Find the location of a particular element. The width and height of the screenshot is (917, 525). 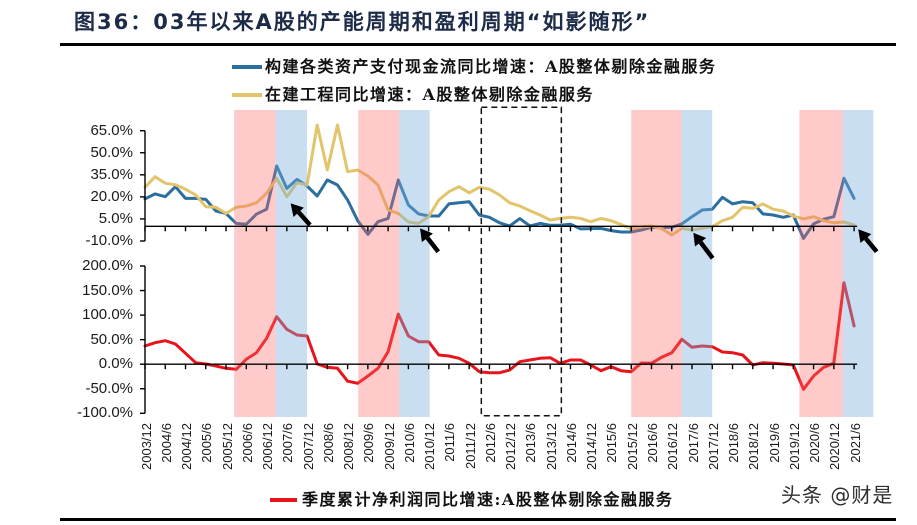

x-tick-label: 2021/6 is located at coordinates (855, 443).